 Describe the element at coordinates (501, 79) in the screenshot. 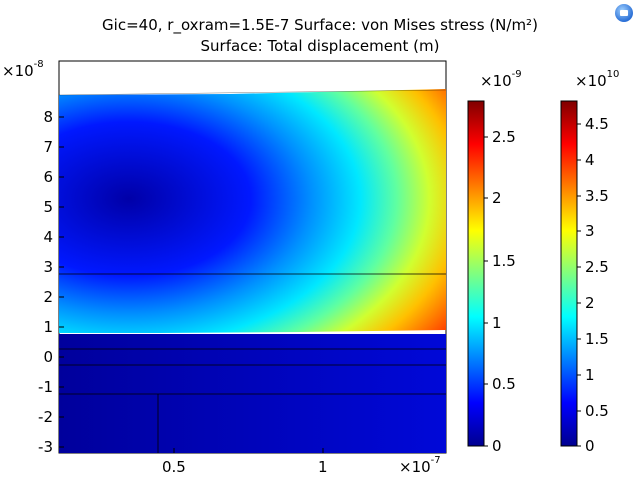

I see `colorbar-displacement-exponent: ×10⁻⁹` at that location.